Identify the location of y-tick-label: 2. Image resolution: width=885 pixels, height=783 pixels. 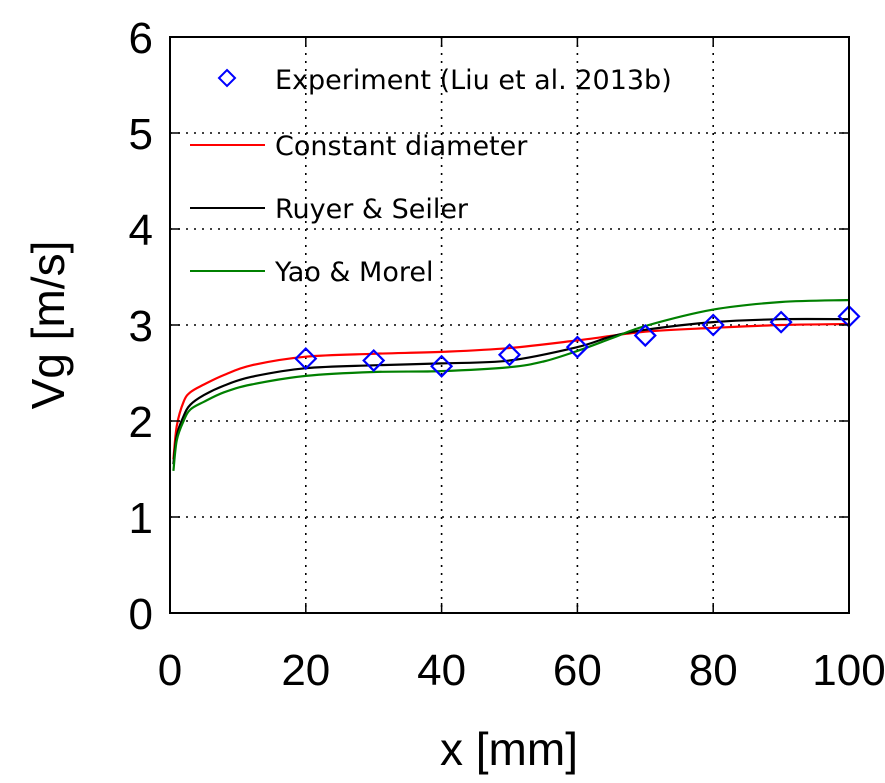
(141, 422).